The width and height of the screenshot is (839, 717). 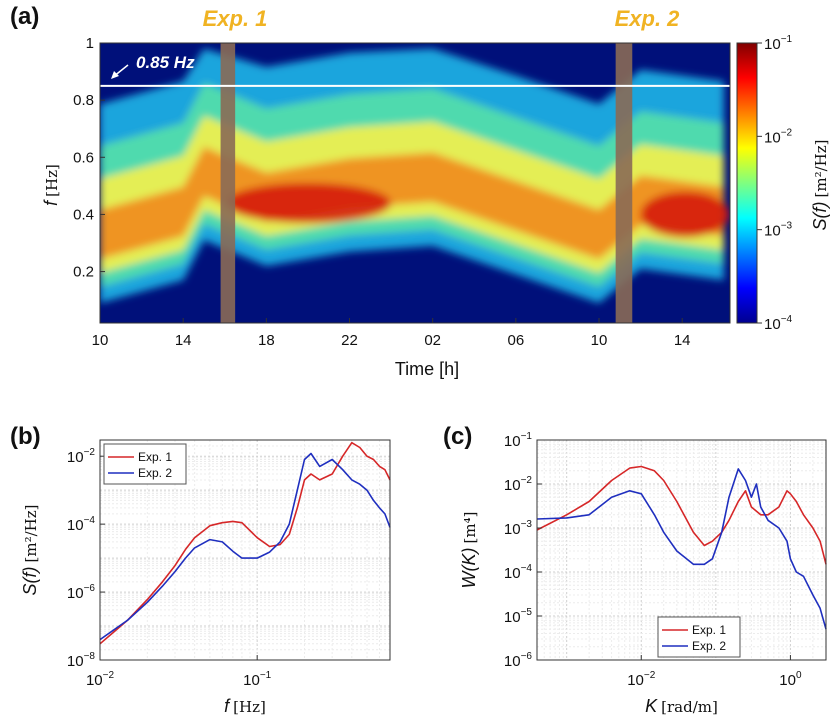 What do you see at coordinates (709, 646) in the screenshot?
I see `c-legend-label: Exp. 2` at bounding box center [709, 646].